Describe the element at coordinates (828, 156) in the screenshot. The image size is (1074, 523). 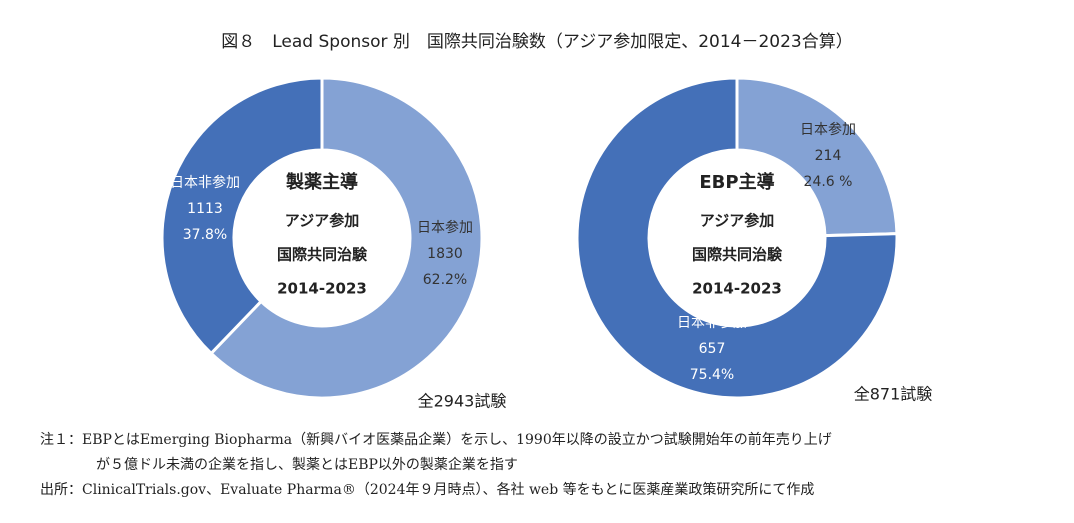
I see `slice-value: 214` at that location.